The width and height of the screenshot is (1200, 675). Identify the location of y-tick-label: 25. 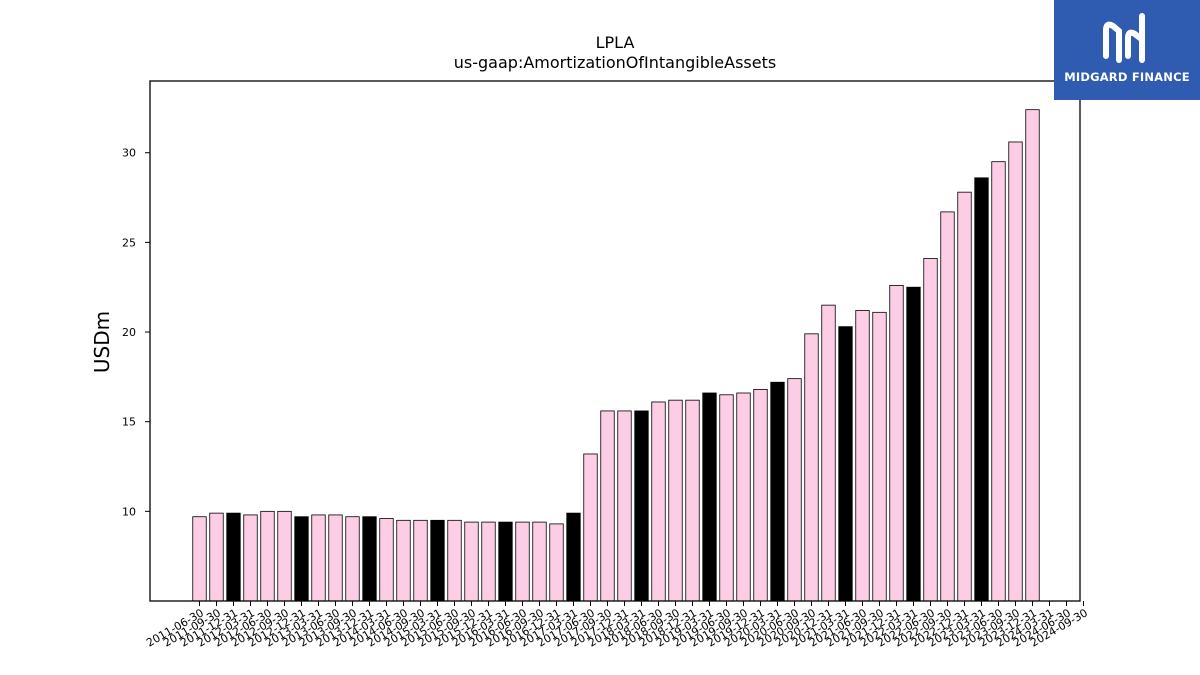
(129, 242).